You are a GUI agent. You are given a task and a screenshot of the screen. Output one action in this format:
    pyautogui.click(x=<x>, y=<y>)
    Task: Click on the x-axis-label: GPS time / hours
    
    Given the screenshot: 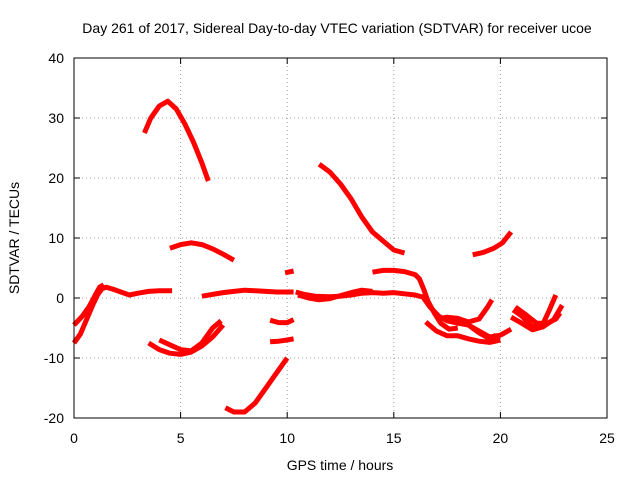 What is the action you would take?
    pyautogui.click(x=340, y=465)
    